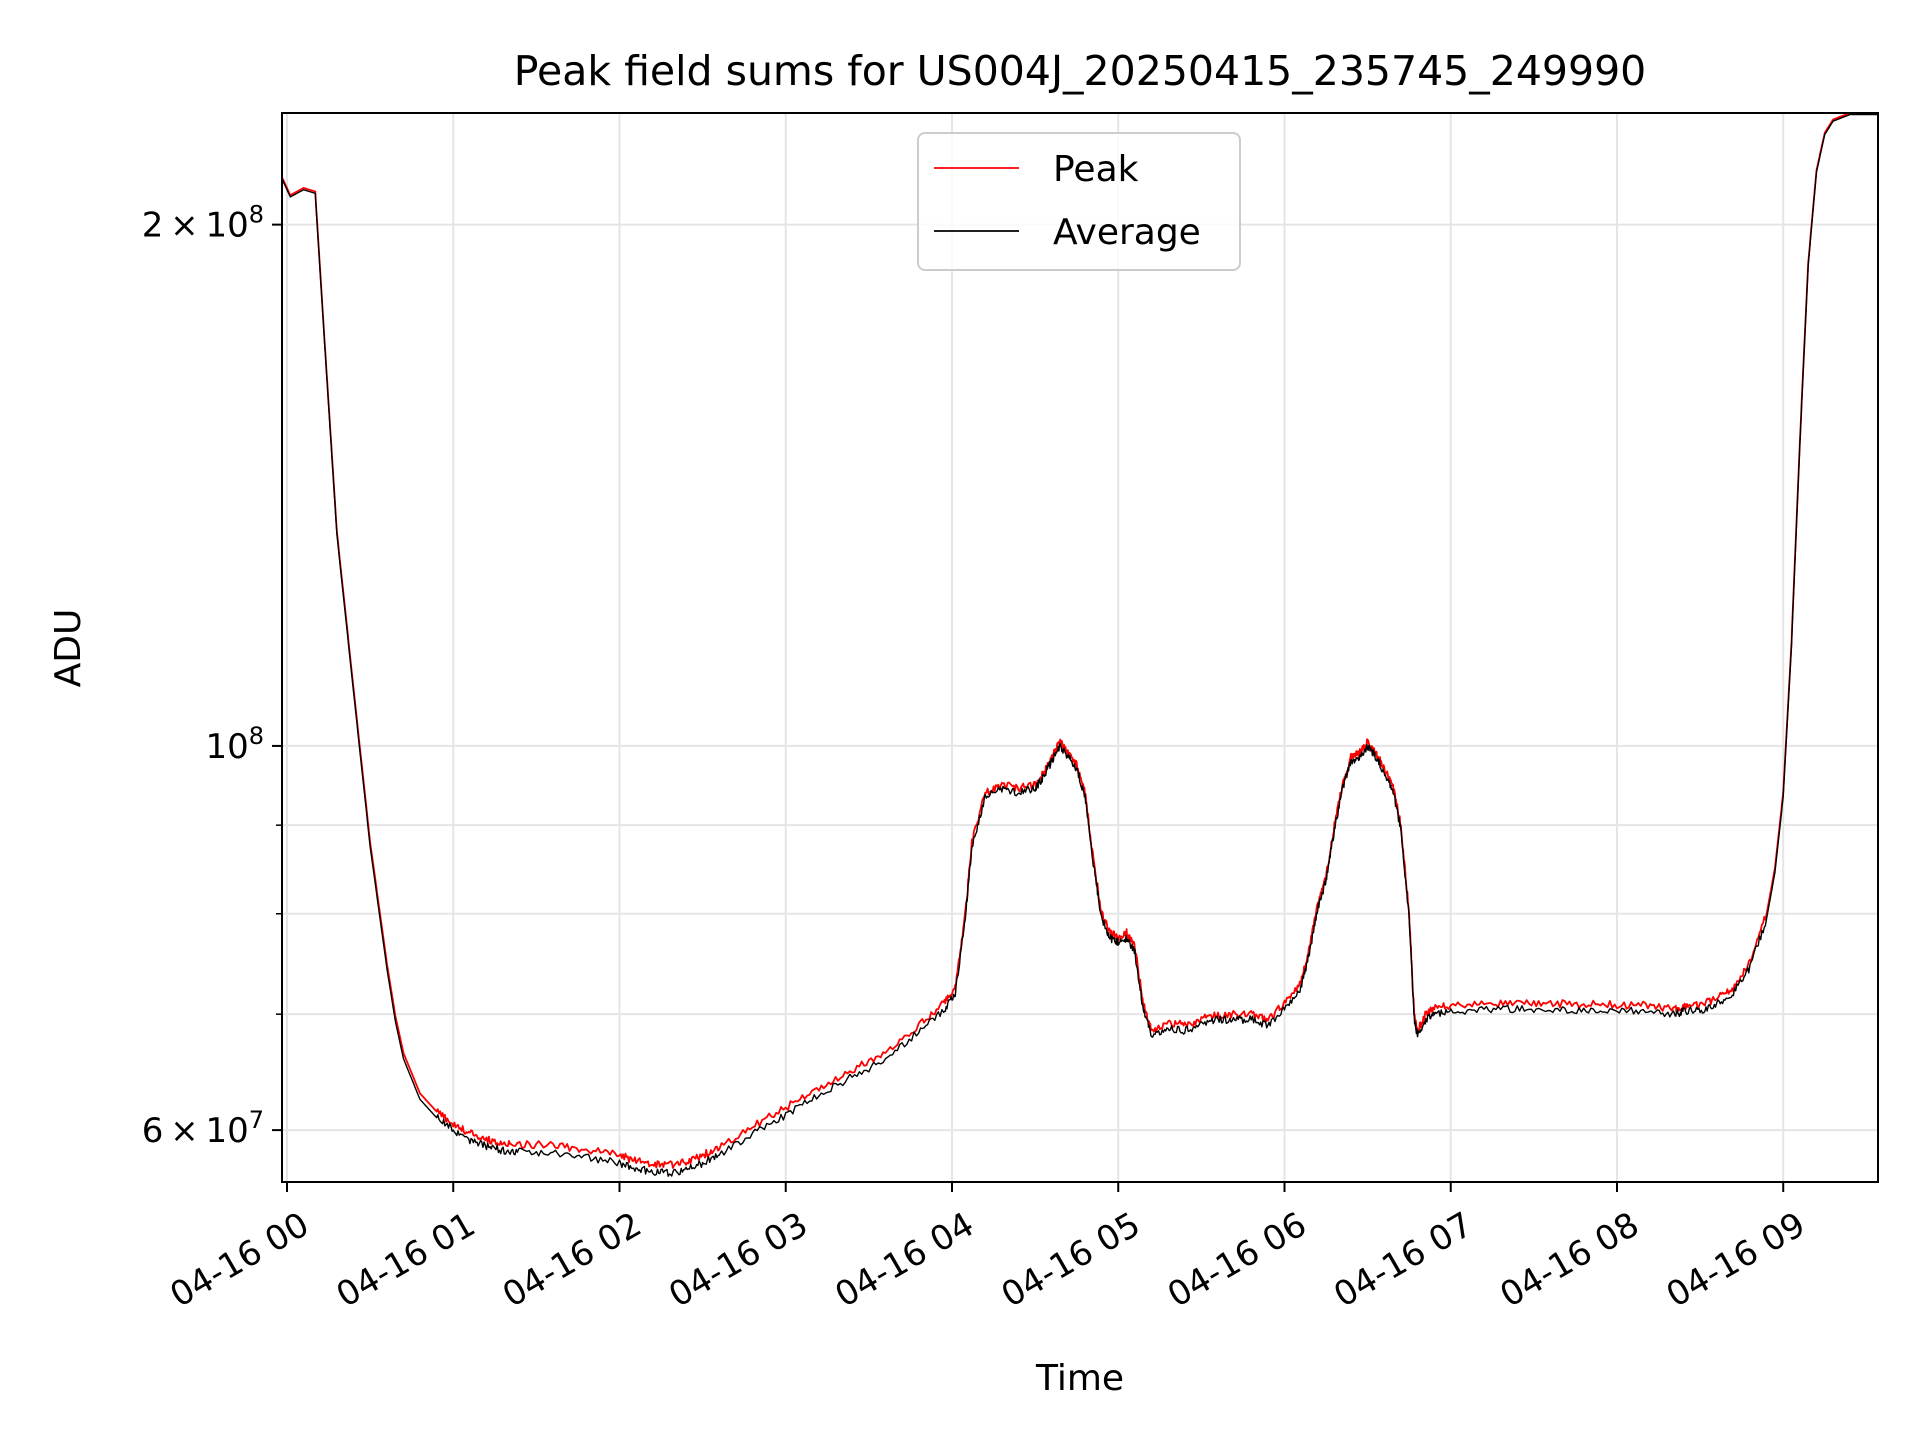  I want to click on legend: Peak Average, so click(1079, 201).